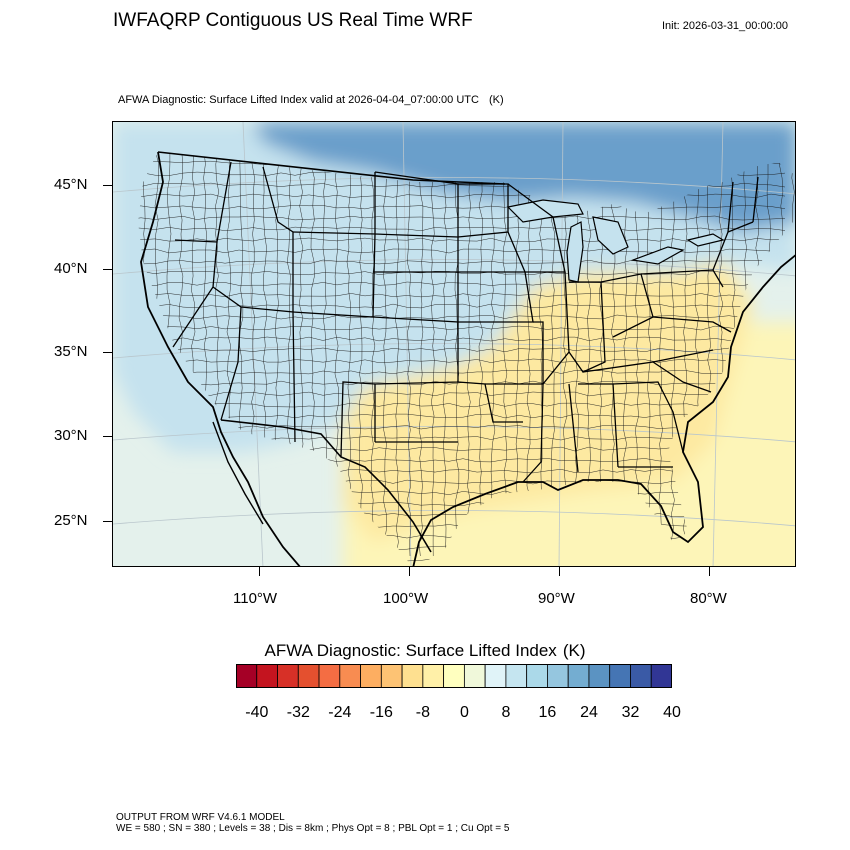  What do you see at coordinates (410, 650) in the screenshot?
I see `colorbar-title-text: AFWA Diagnostic: Surface Lifted Index` at bounding box center [410, 650].